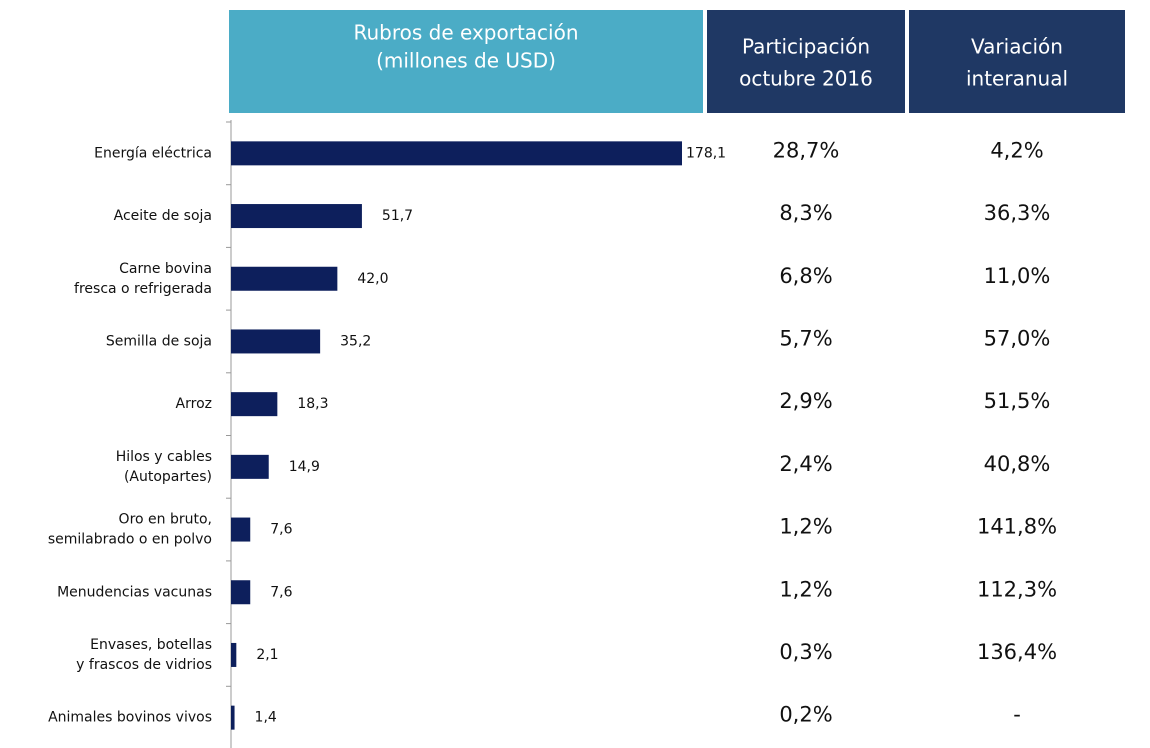  Describe the element at coordinates (1017, 401) in the screenshot. I see `table-cell: 51,5%` at that location.